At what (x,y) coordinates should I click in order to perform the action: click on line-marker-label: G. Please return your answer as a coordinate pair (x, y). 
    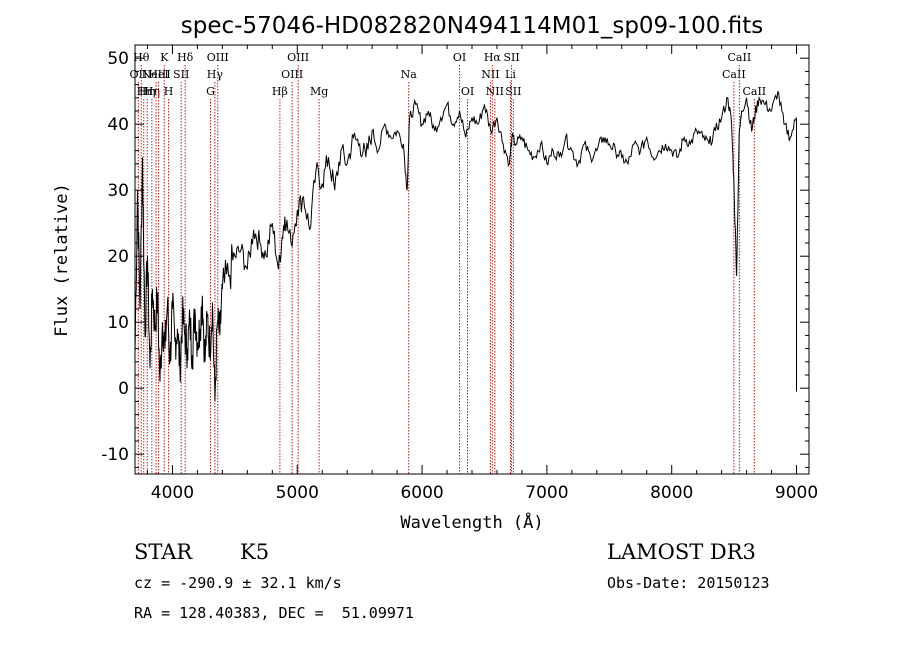
    Looking at the image, I should click on (210, 91).